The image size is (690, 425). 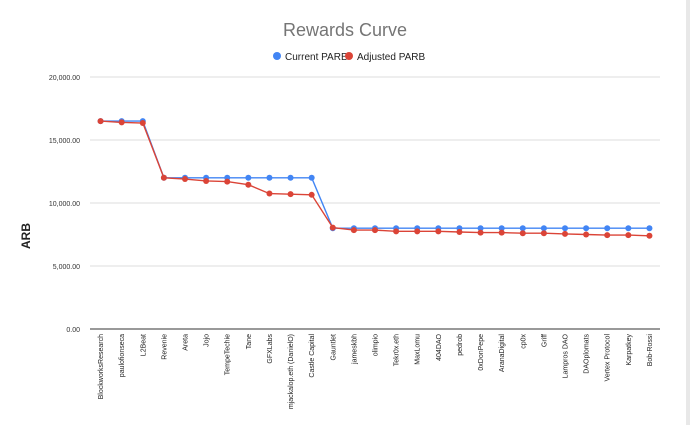 I want to click on y-axis-title: ARB, so click(x=26, y=236).